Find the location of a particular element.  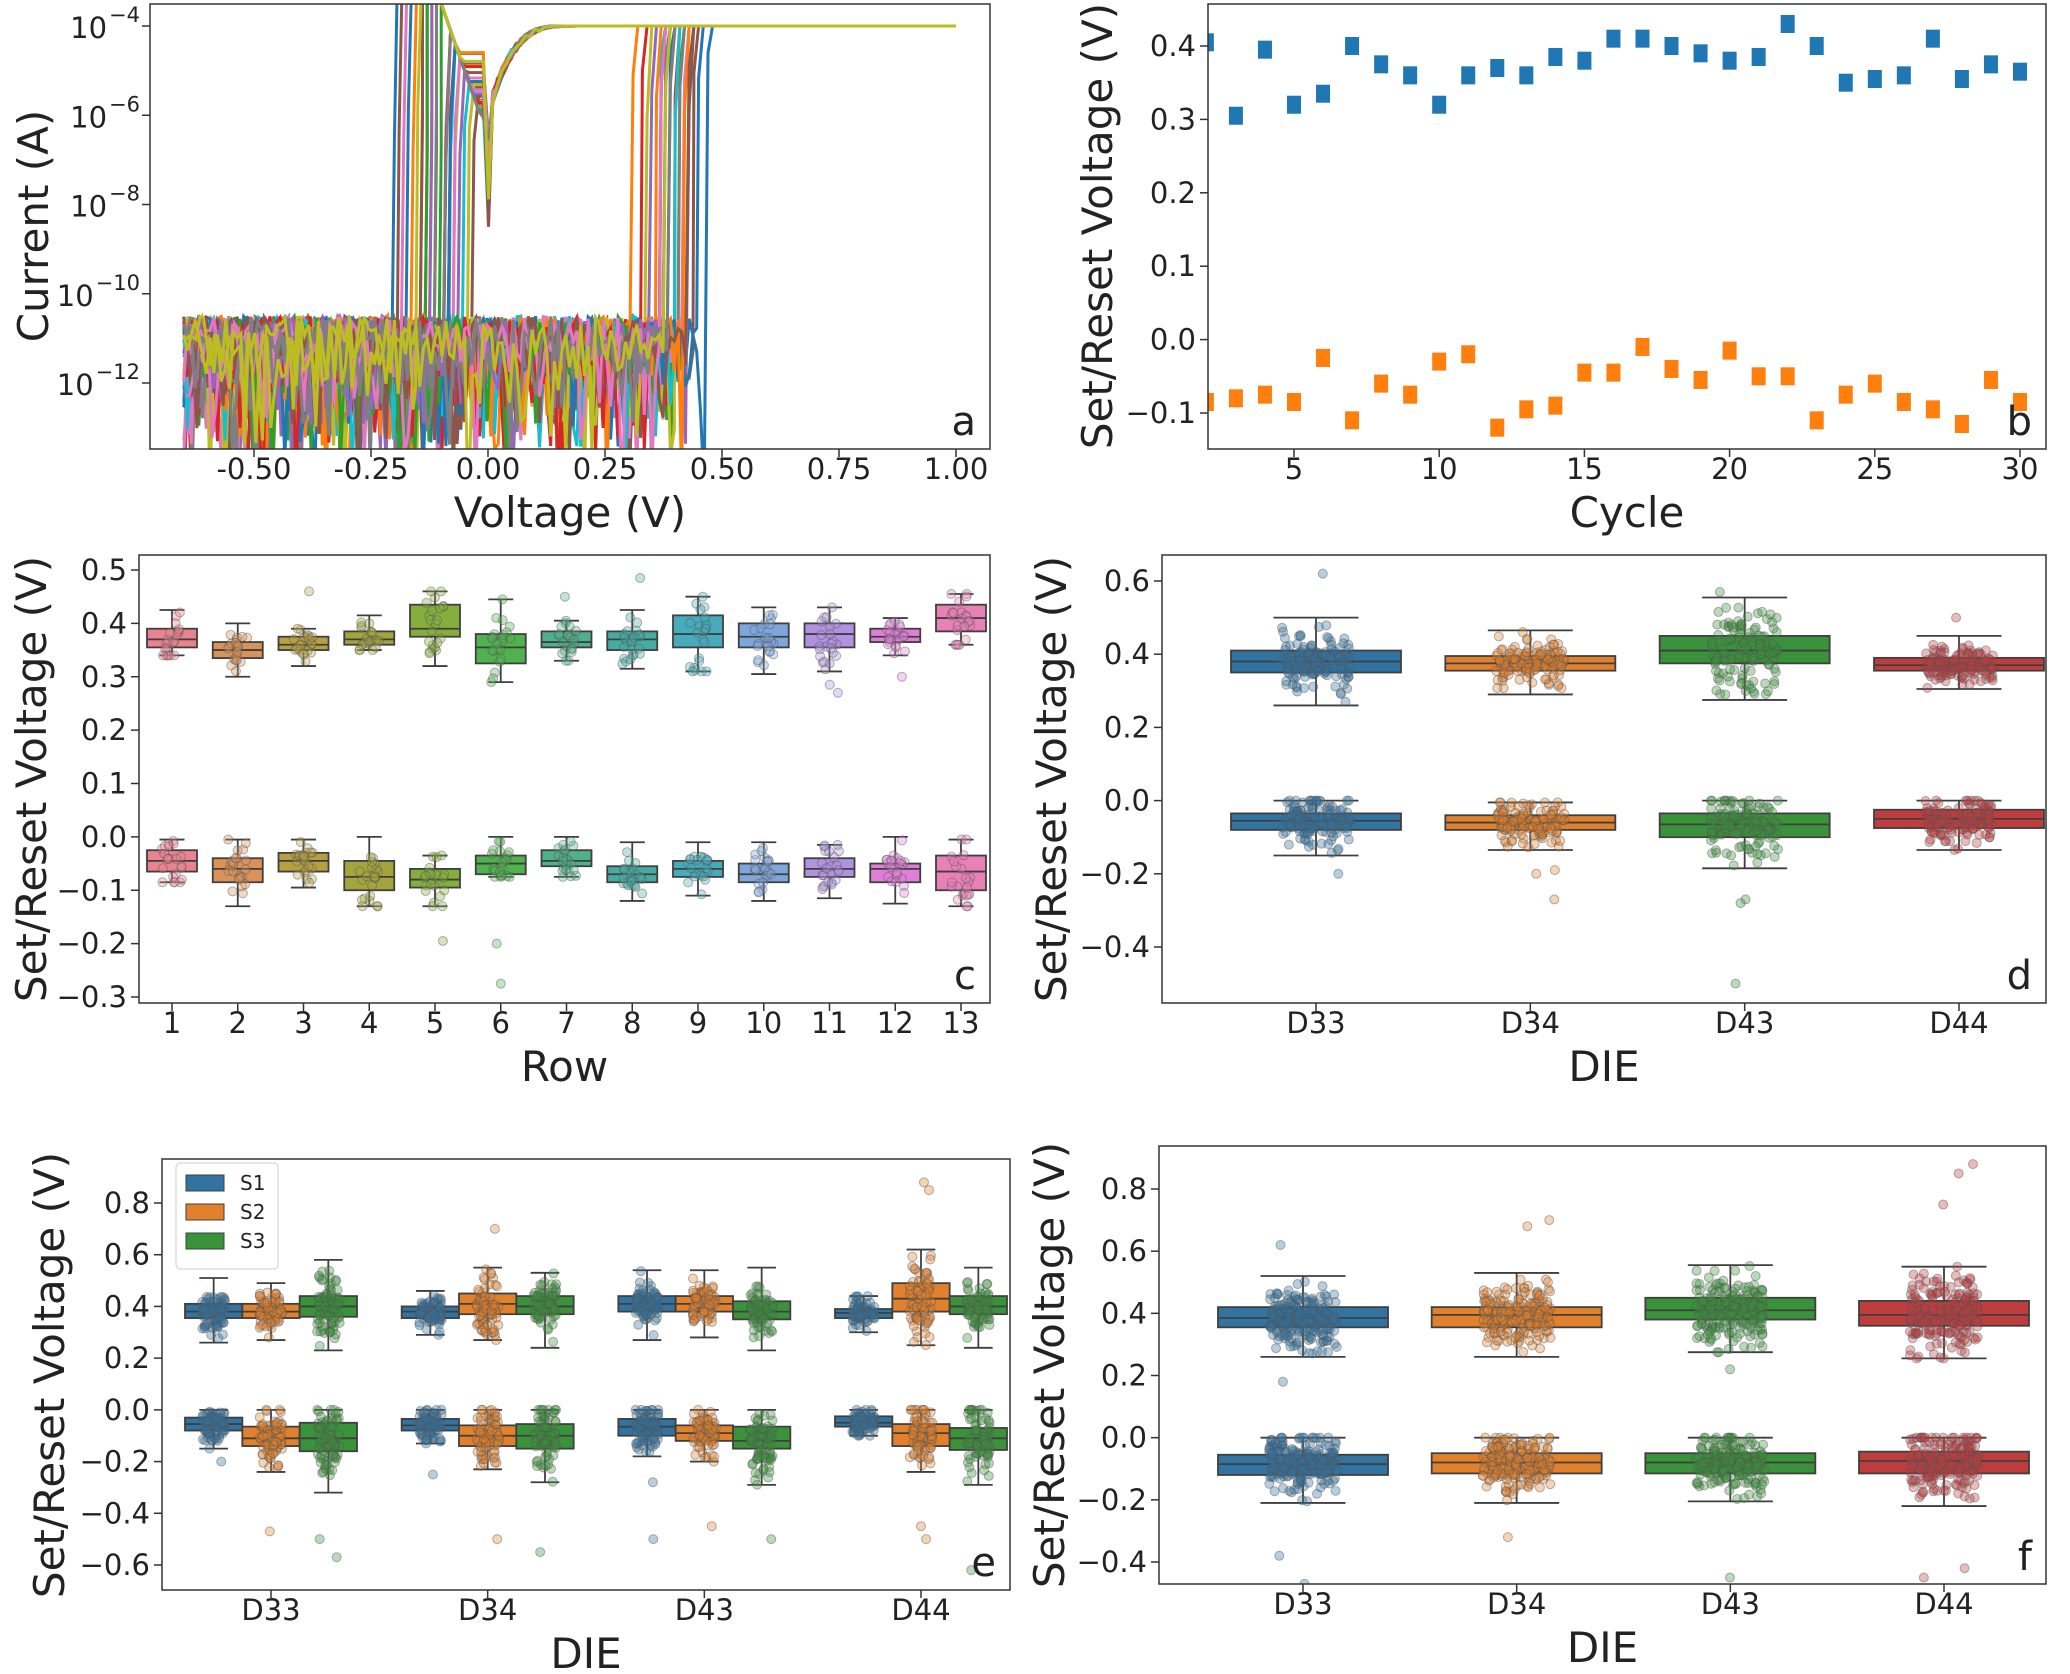

plot-area-b is located at coordinates (1617, 225).